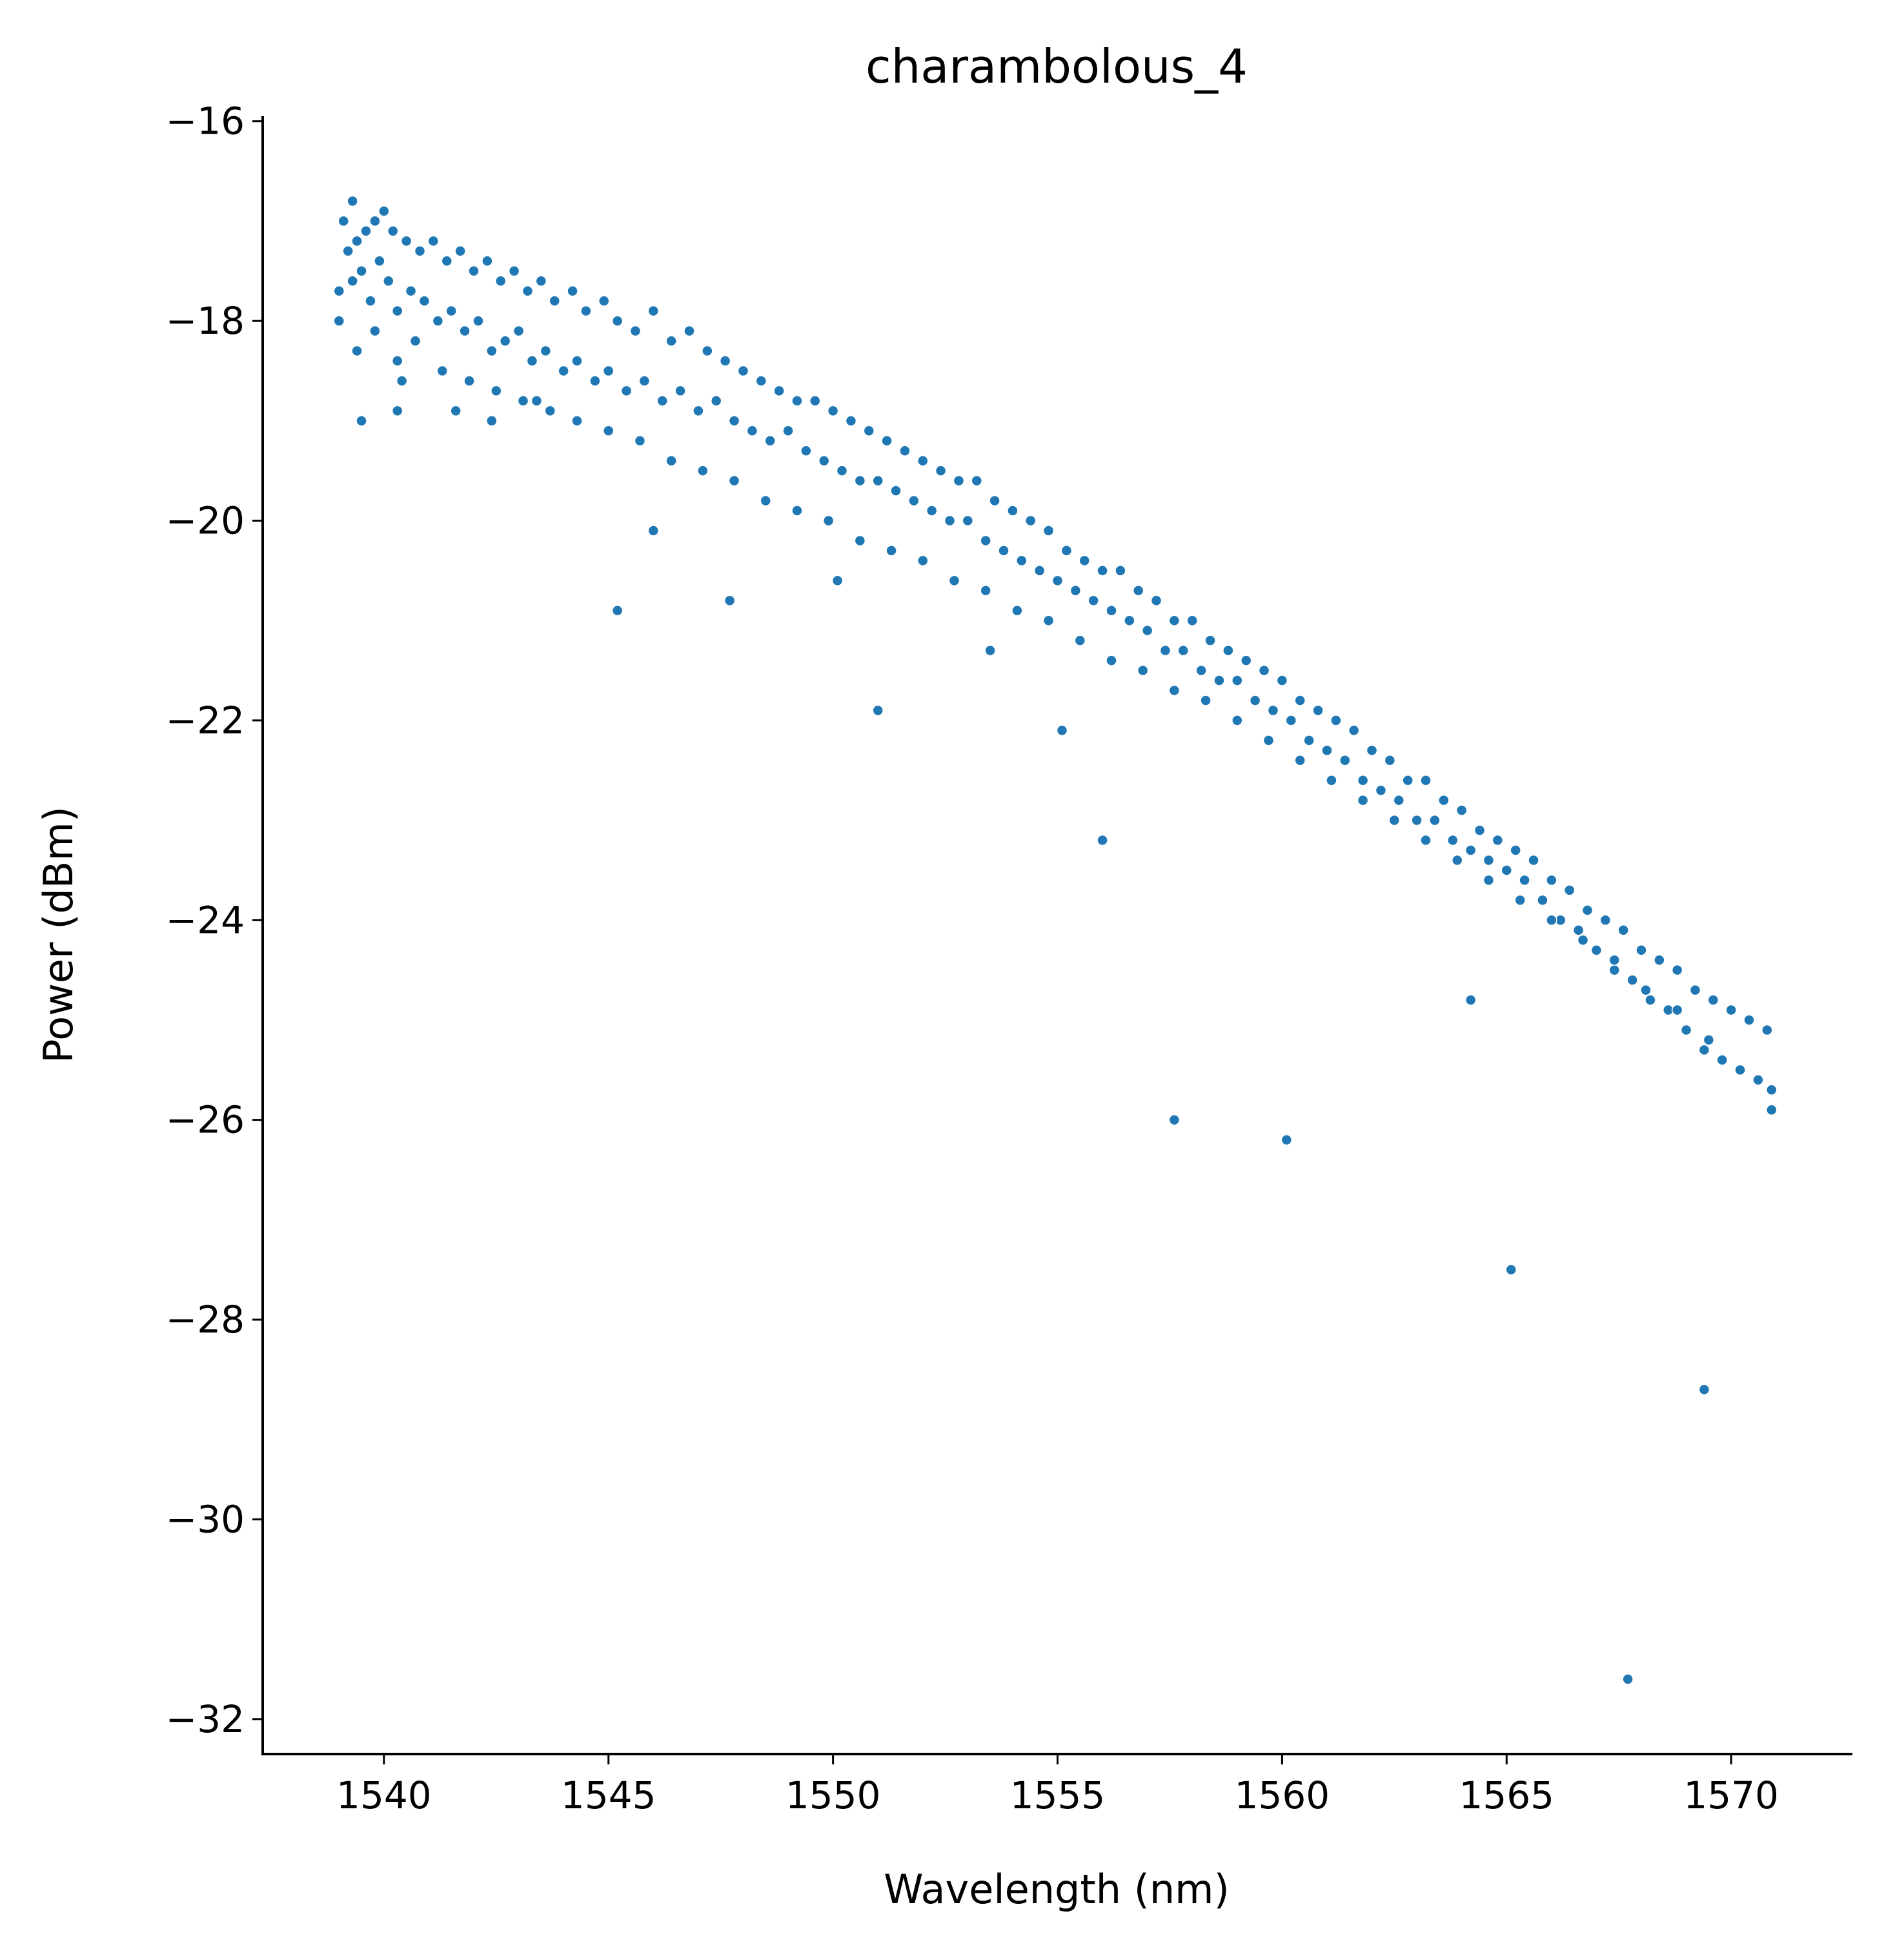  I want to click on x-tick-label: 1560, so click(1282, 1795).